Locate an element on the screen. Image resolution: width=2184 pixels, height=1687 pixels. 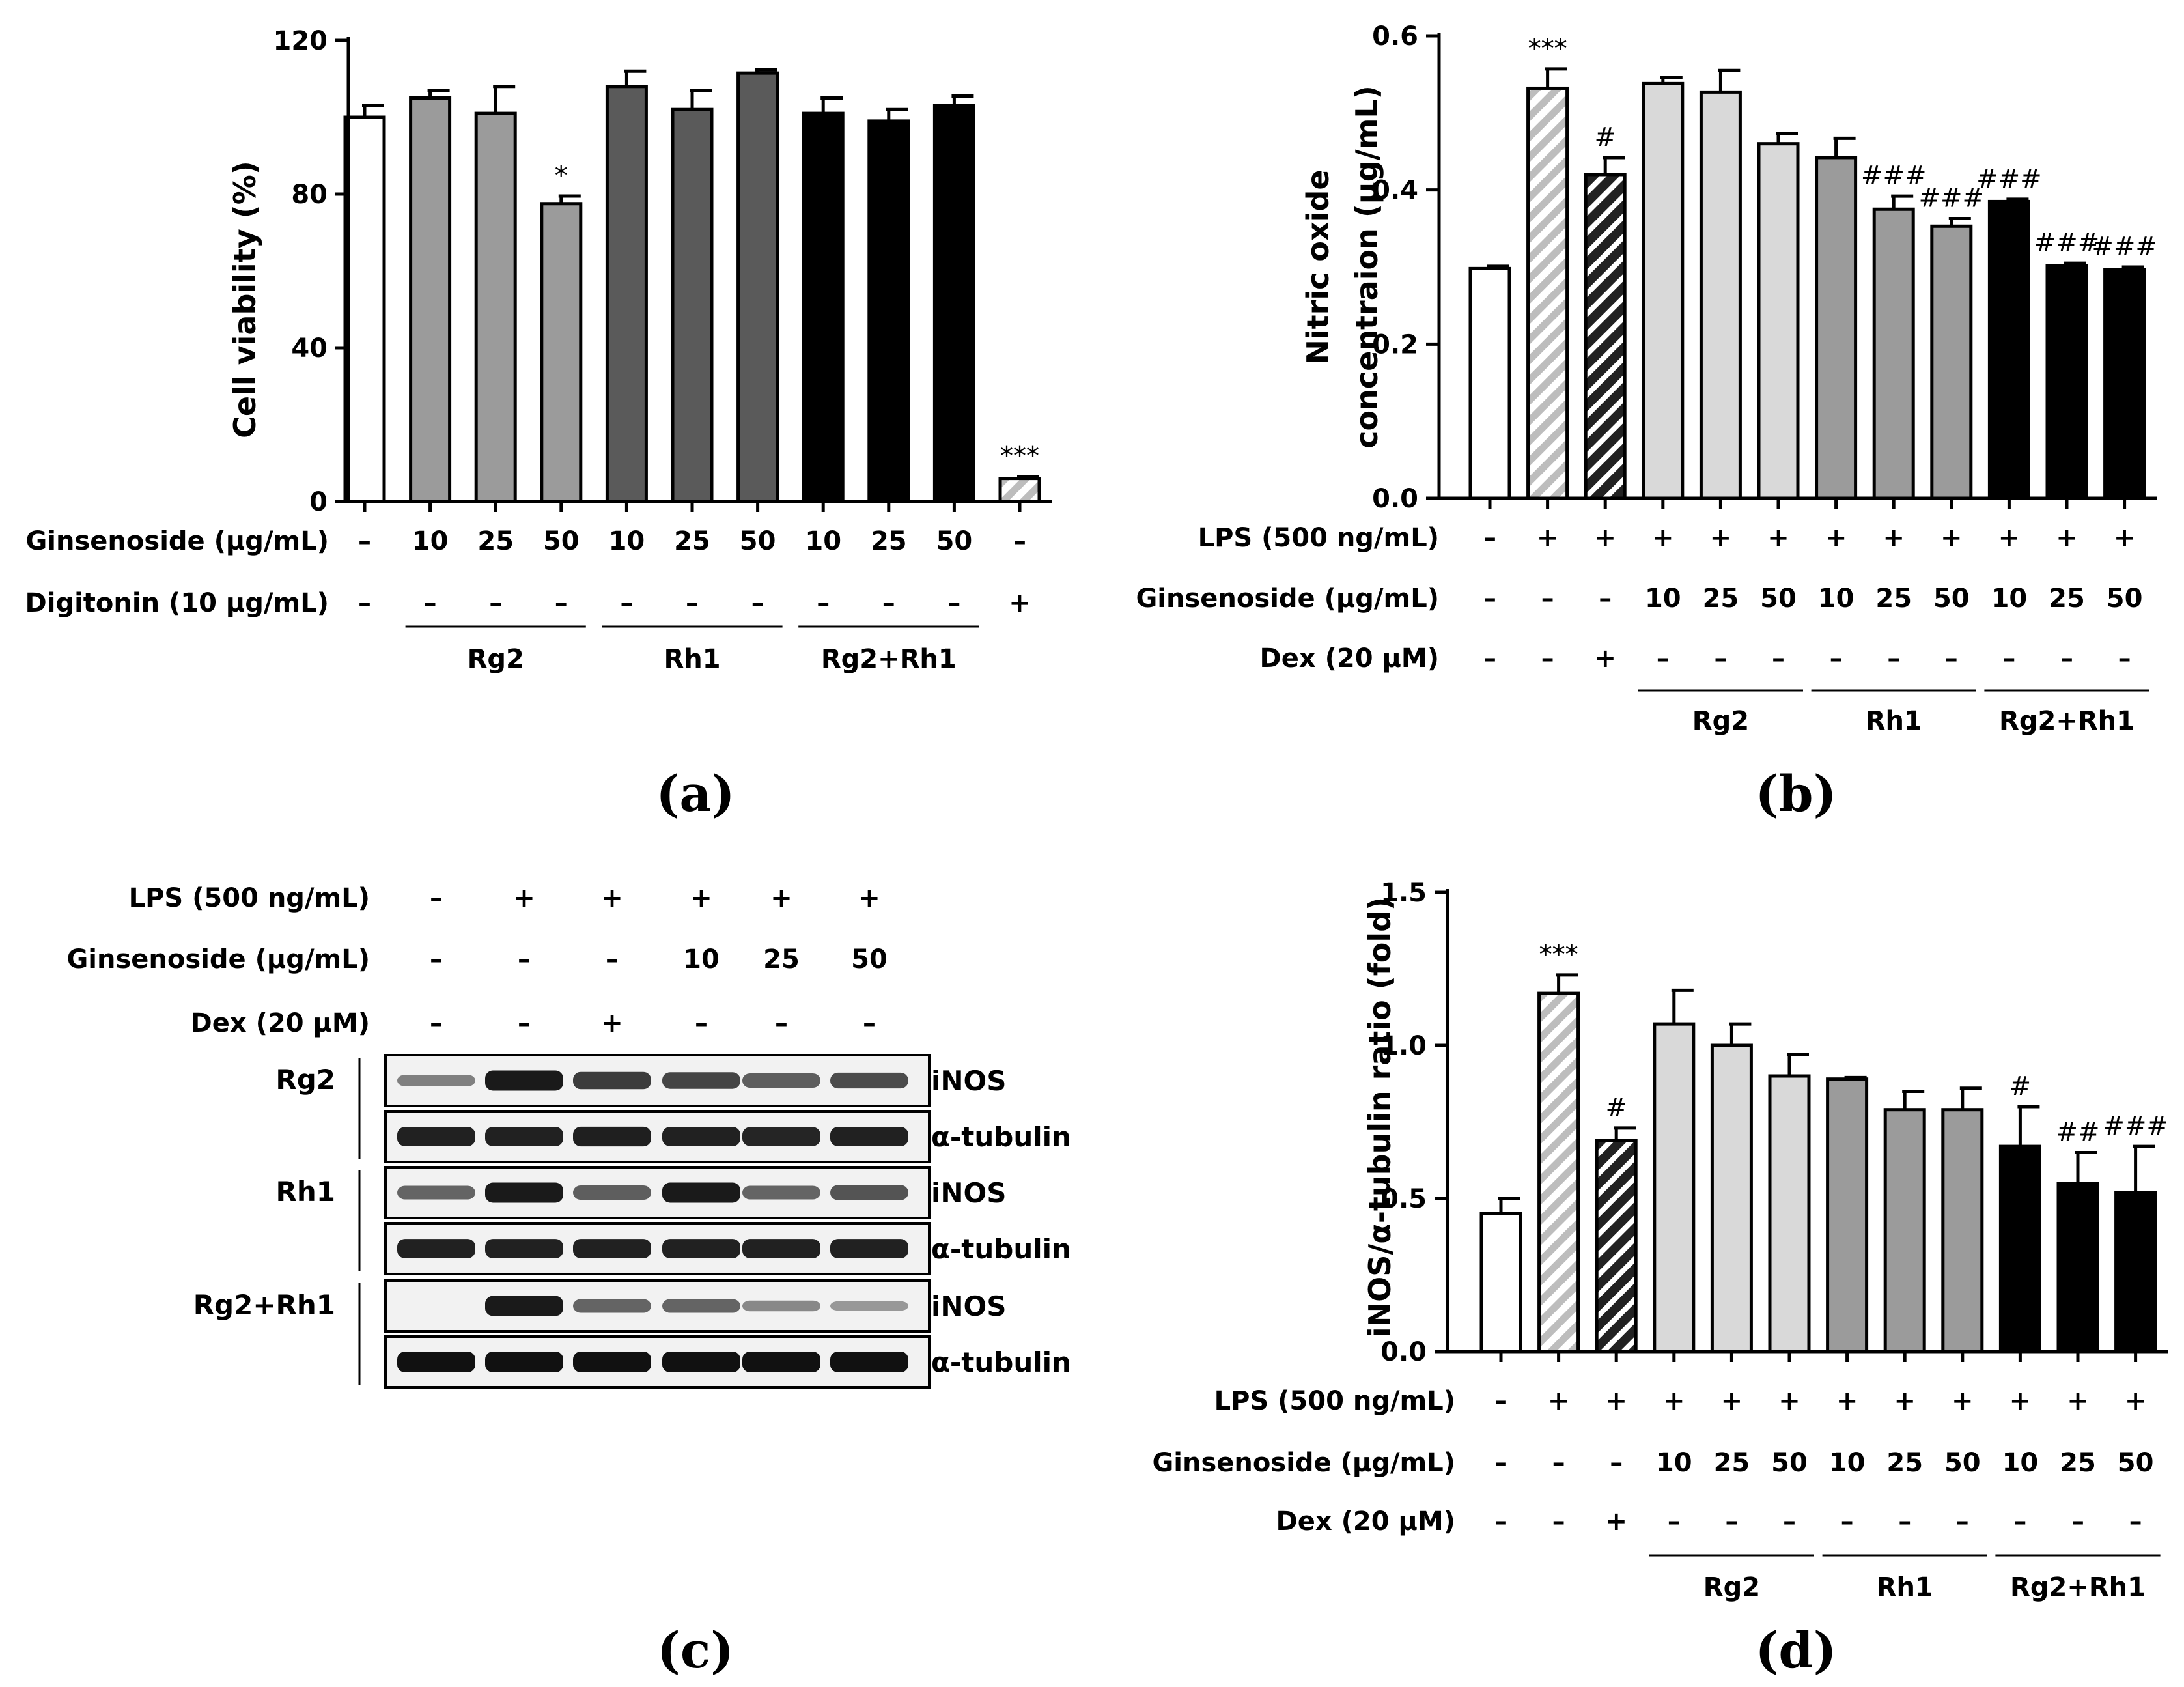
group-label: Rg2+Rh1 is located at coordinates (889, 659).